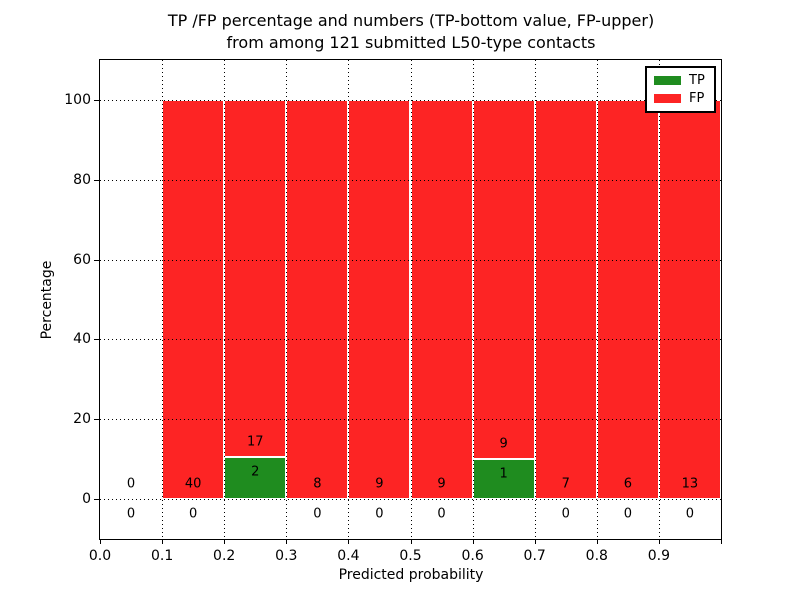 The width and height of the screenshot is (800, 600). What do you see at coordinates (131, 484) in the screenshot?
I see `fp-count-label: 0` at bounding box center [131, 484].